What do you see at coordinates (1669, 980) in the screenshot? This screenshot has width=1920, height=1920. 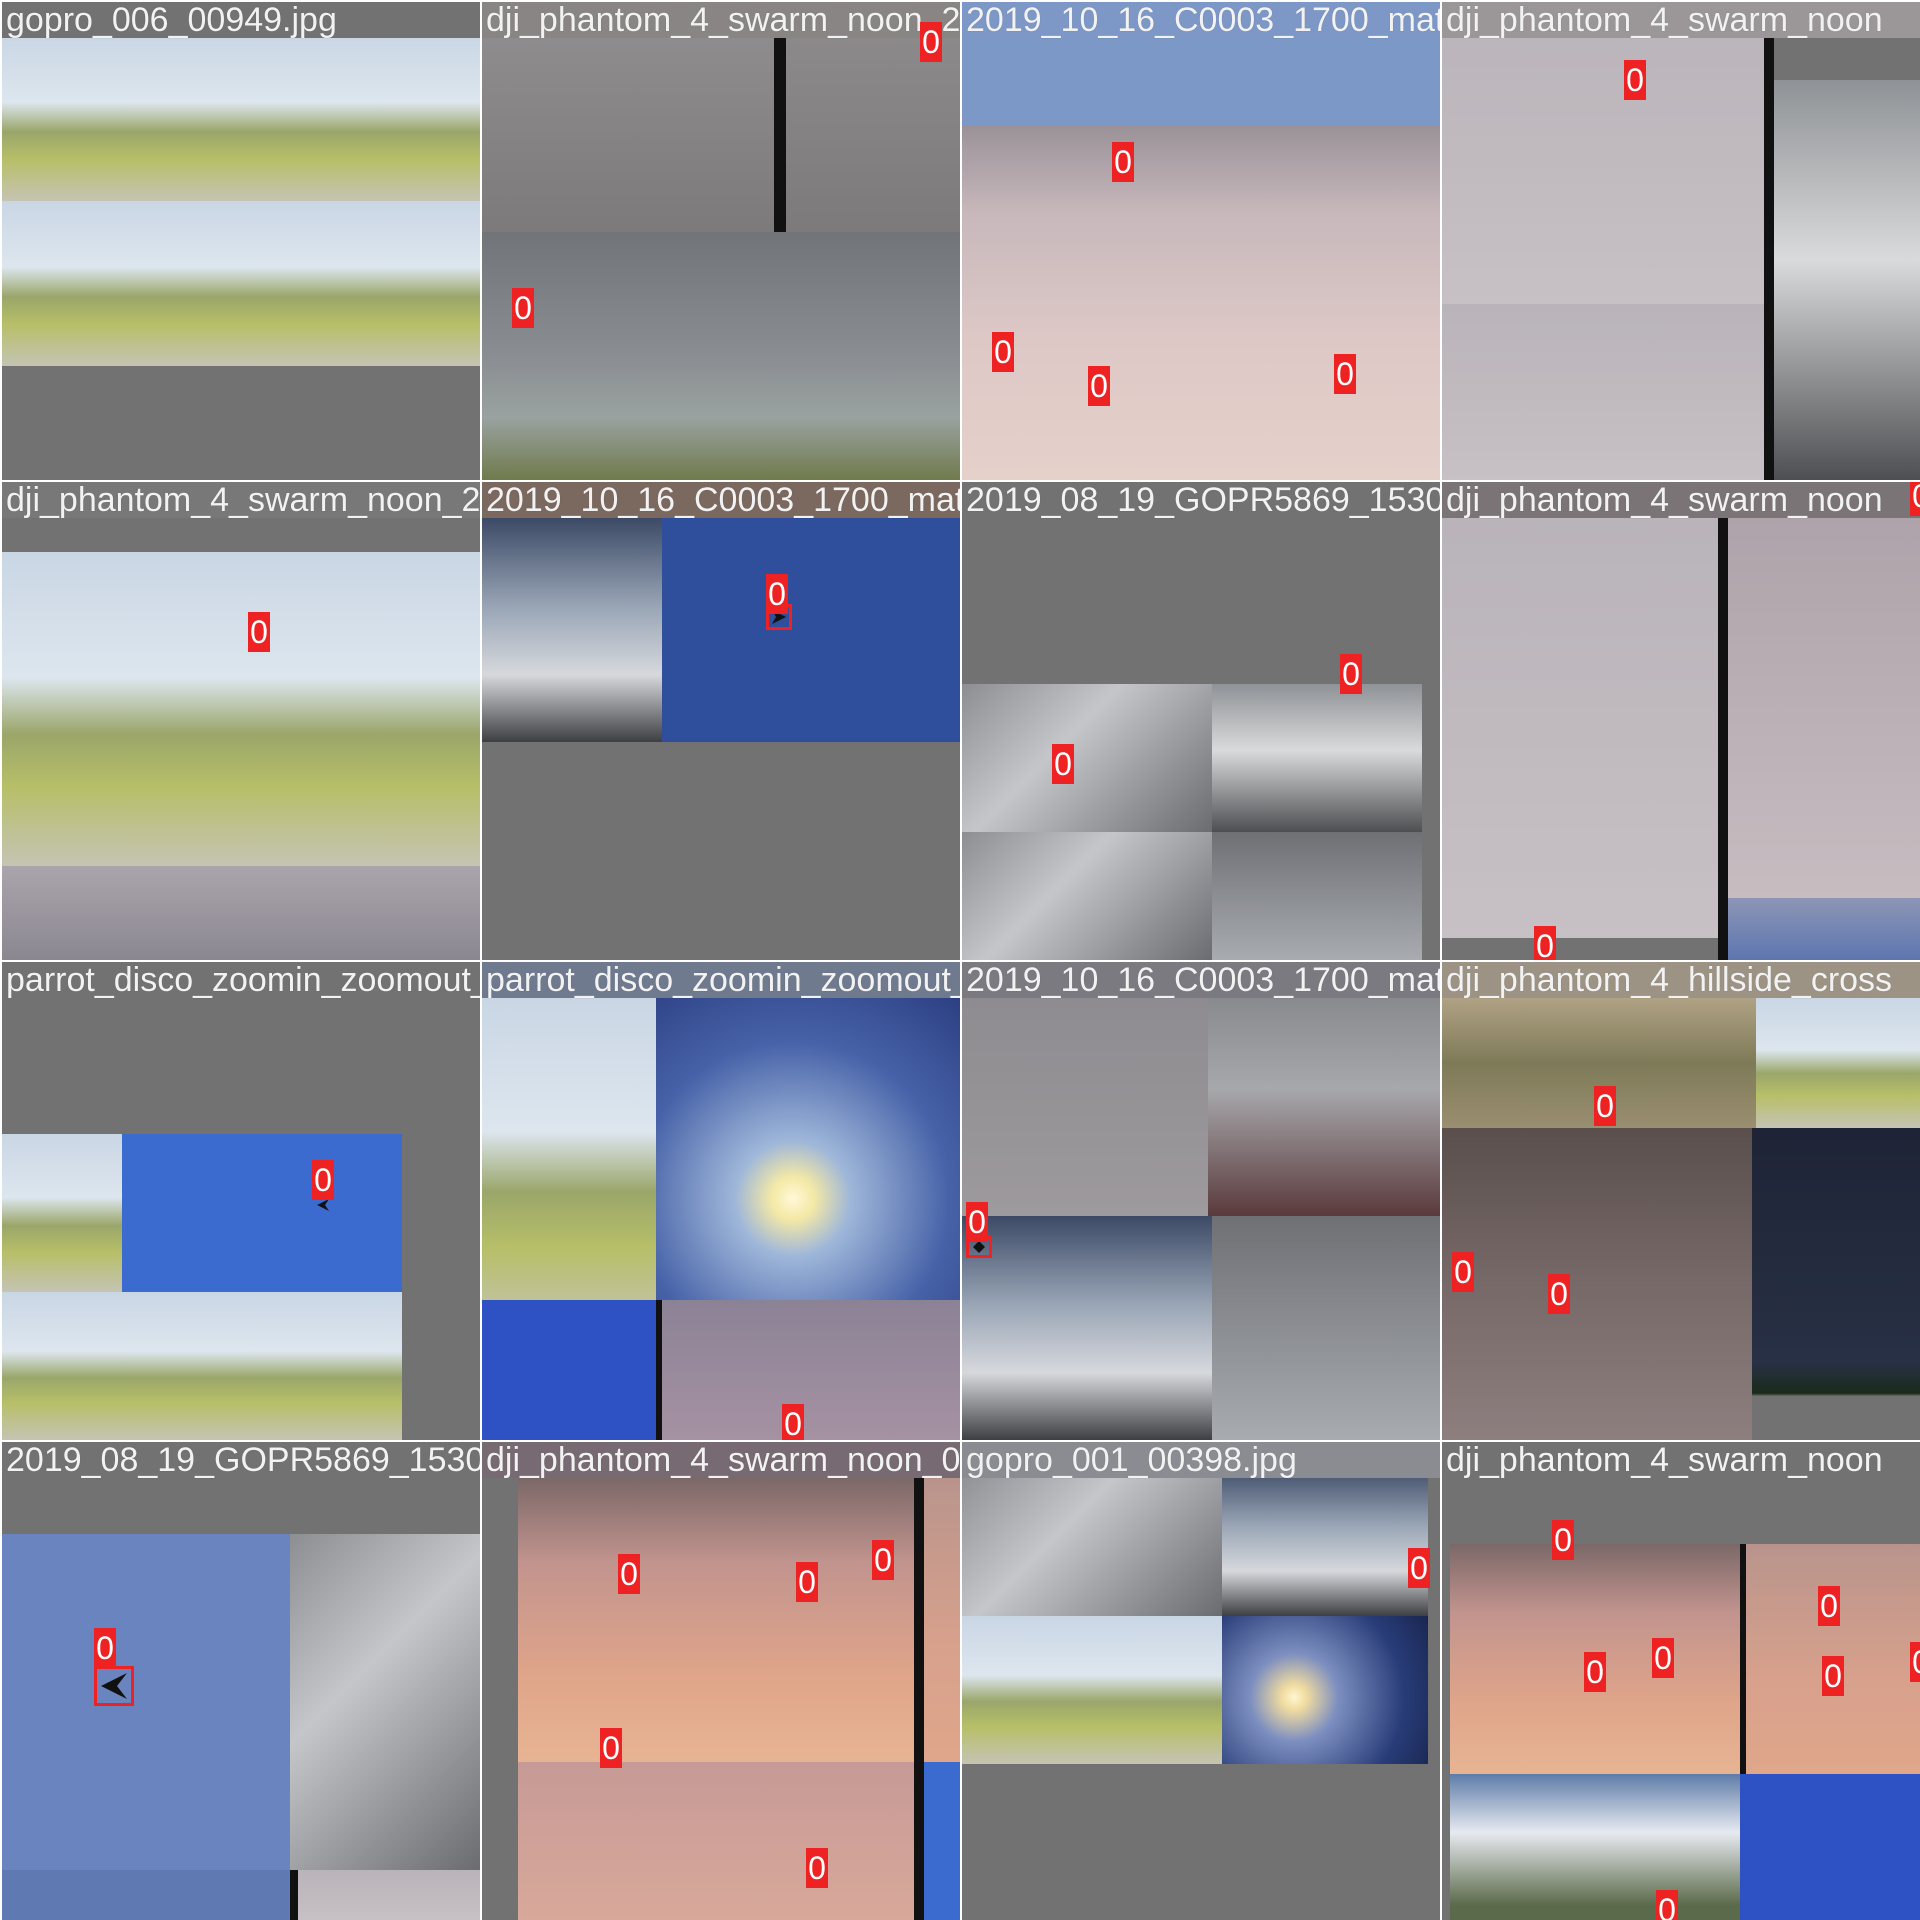 I see `tile-title: dji_phantom_4_hillside_cross` at bounding box center [1669, 980].